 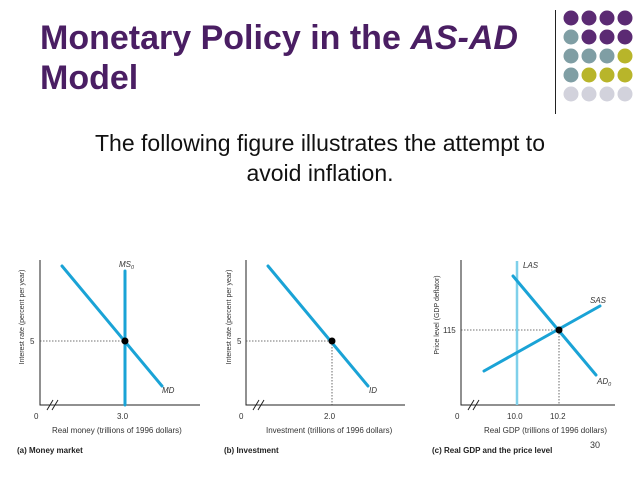 I want to click on divider-line, so click(x=555, y=62).